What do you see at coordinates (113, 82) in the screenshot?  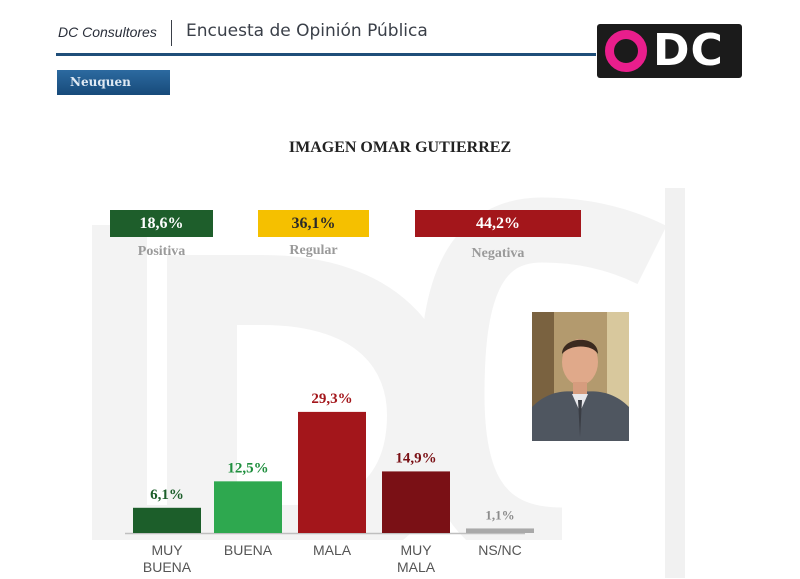 I see `region-tab: Neuquen` at bounding box center [113, 82].